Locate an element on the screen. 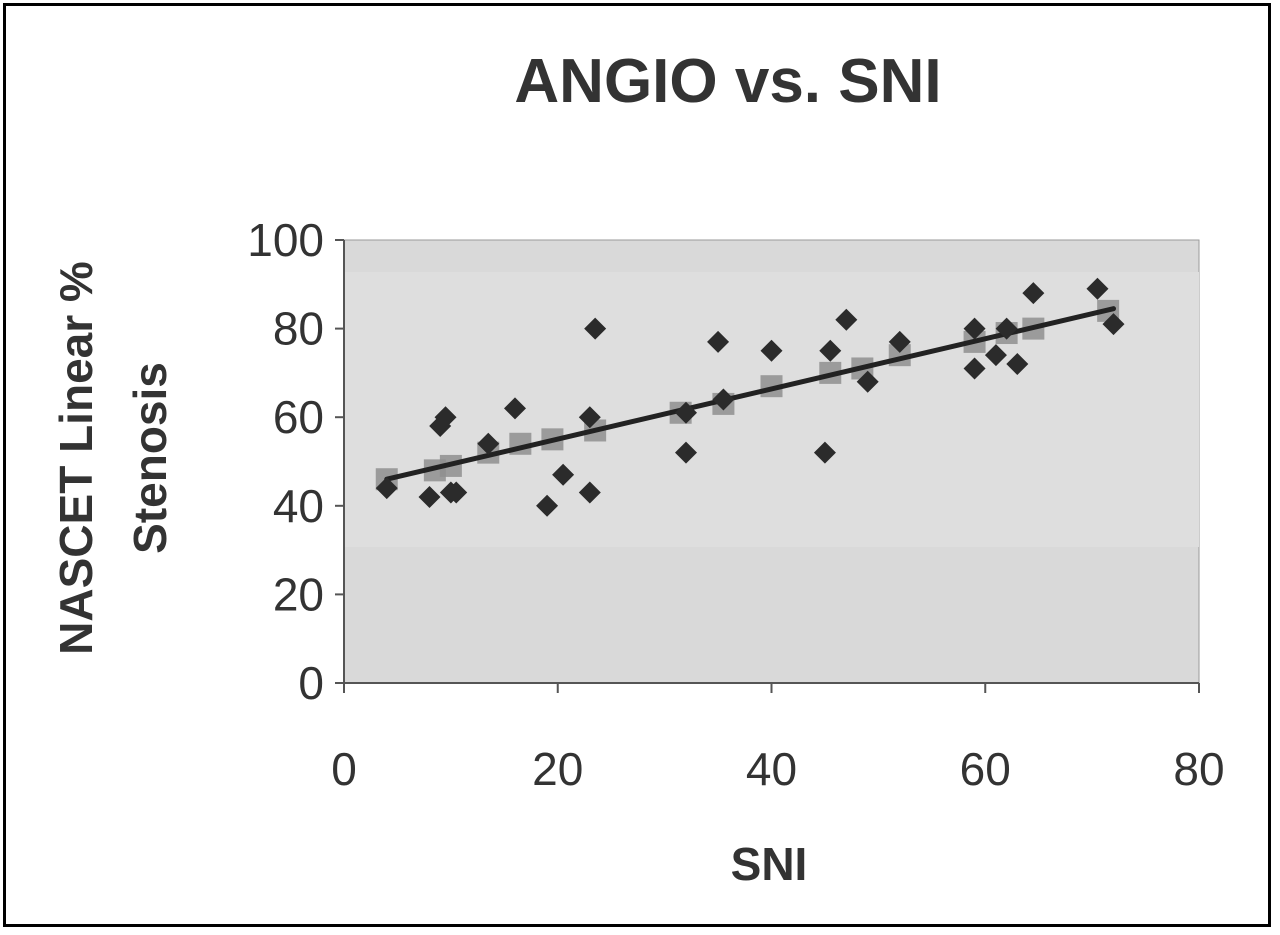 This screenshot has width=1280, height=935. y-axis-title-line-1: NASCET Linear % is located at coordinates (76, 458).